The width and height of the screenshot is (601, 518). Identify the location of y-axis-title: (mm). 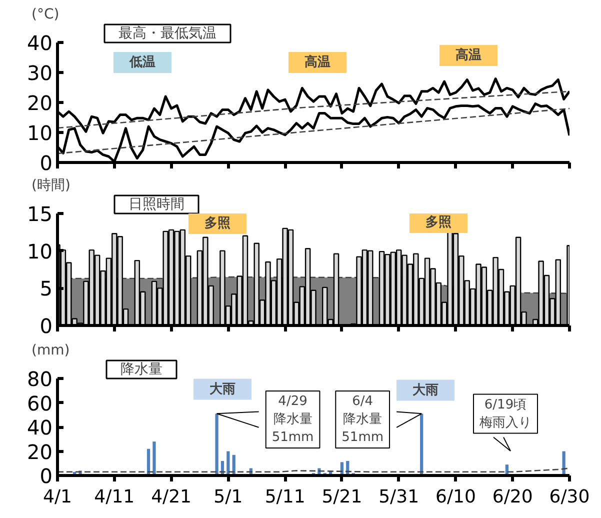
(51, 350).